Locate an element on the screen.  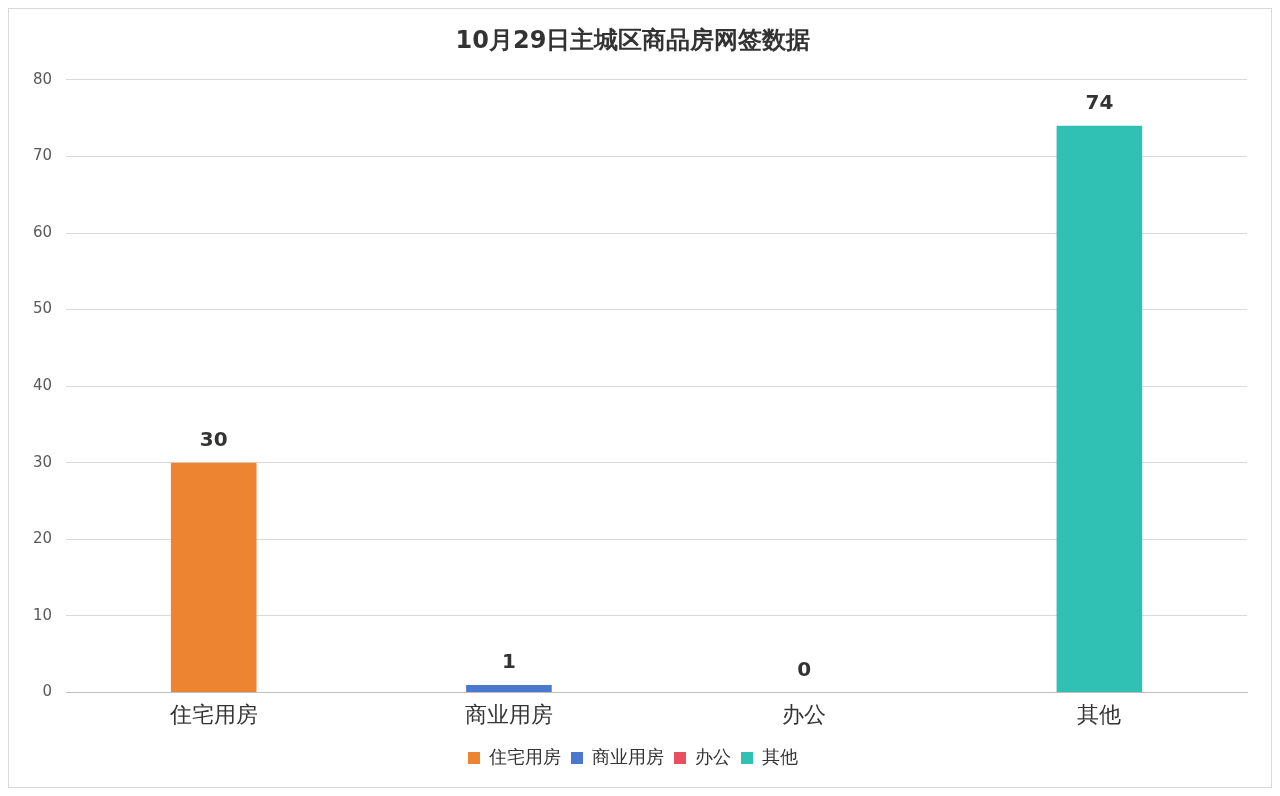
chart-title: 10月29日主城区商品房网签数据 is located at coordinates (633, 39).